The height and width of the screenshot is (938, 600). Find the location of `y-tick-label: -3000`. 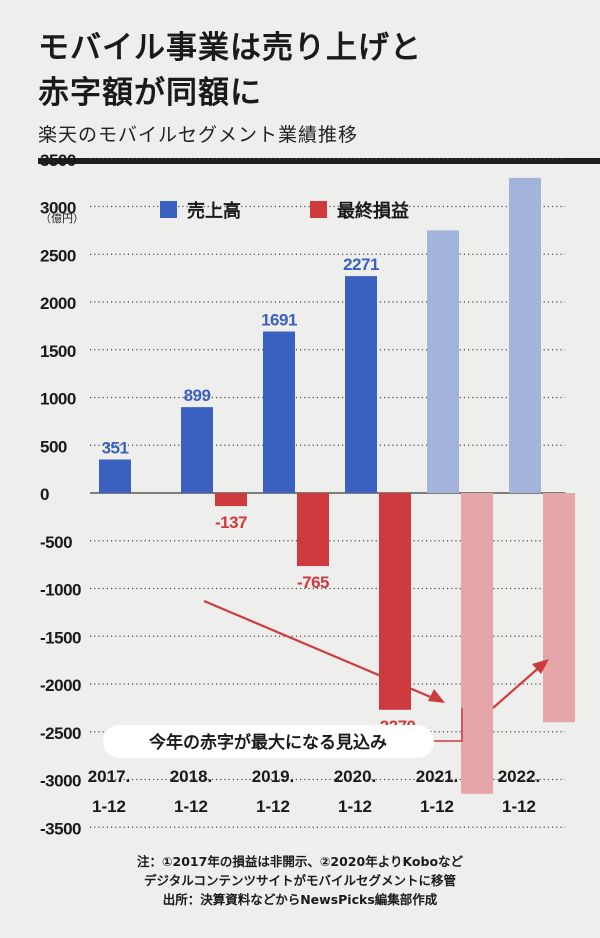

y-tick-label: -3000 is located at coordinates (60, 781).